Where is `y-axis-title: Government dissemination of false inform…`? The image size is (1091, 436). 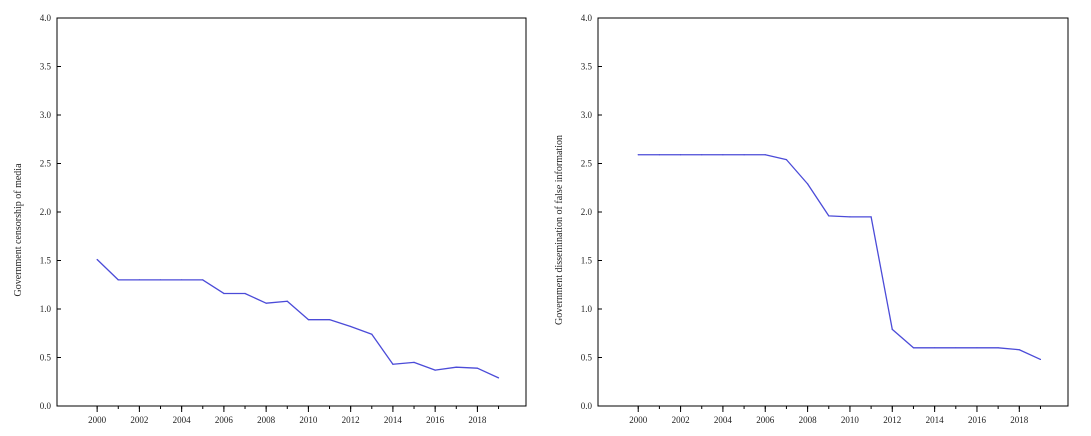 y-axis-title: Government dissemination of false inform… is located at coordinates (559, 230).